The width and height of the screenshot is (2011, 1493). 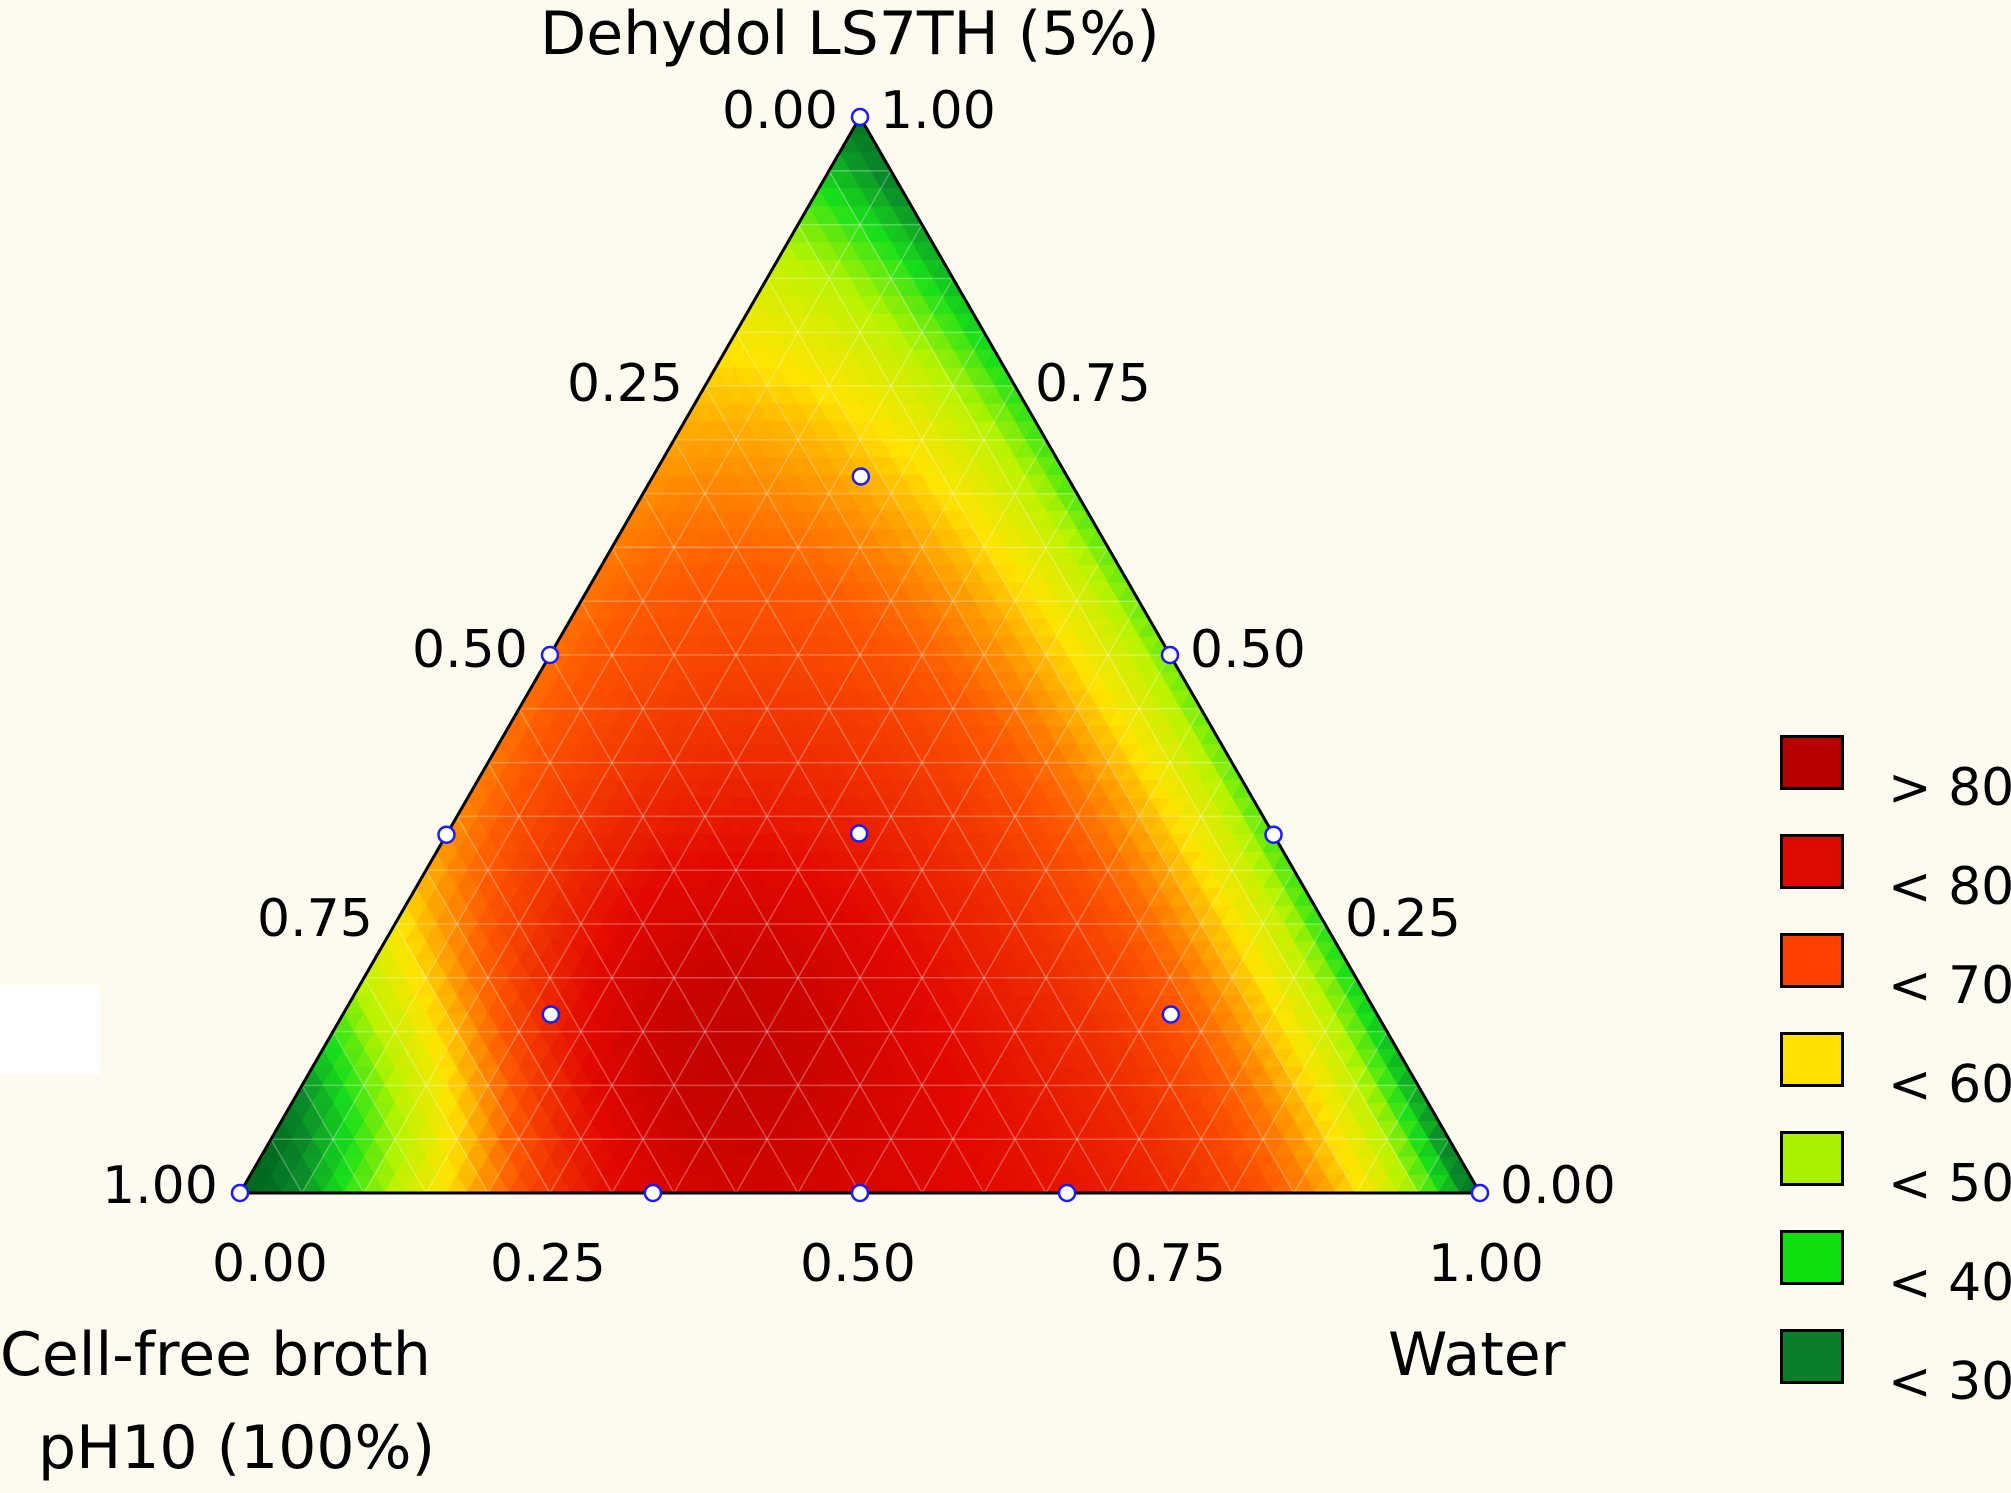 What do you see at coordinates (1248, 650) in the screenshot?
I see `right-tick-label: 0.50` at bounding box center [1248, 650].